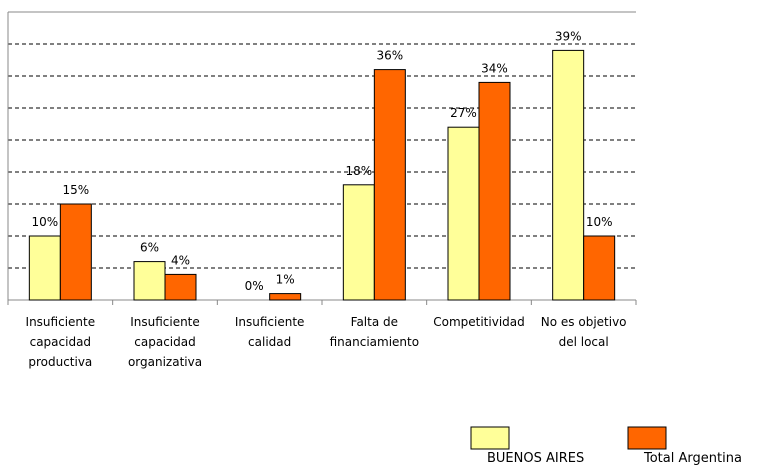 This screenshot has height=469, width=773. I want to click on data-label: 6%, so click(149, 248).